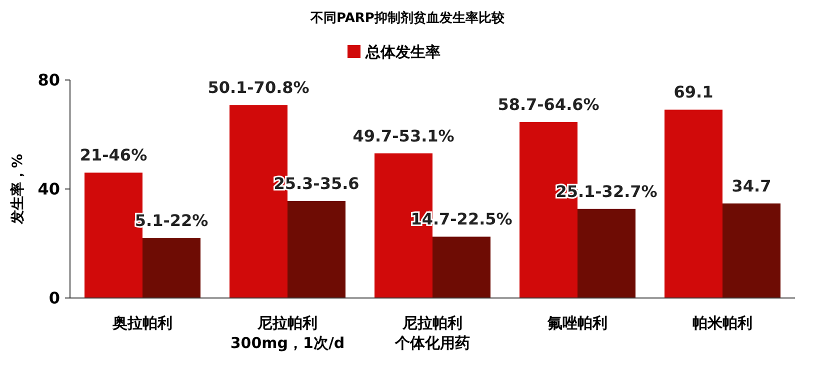  Describe the element at coordinates (408, 18) in the screenshot. I see `chart-title: 不同PARP抑制剂贫血发生率比较` at that location.